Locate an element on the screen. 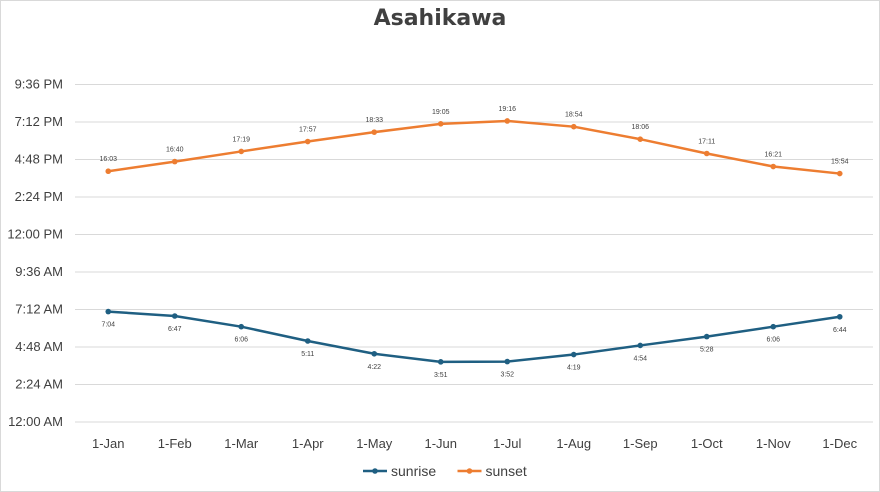 The width and height of the screenshot is (880, 492). data-label-sunset: 15:54 is located at coordinates (840, 162).